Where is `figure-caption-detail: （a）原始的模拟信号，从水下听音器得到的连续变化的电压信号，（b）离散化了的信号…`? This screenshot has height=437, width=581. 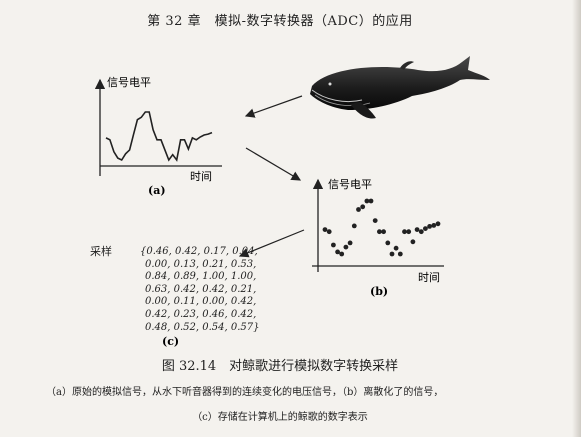
figure-caption-detail: （a）原始的模拟信号，从水下听音器得到的连续变化的电压信号，（b）离散化了的信号… is located at coordinates (245, 392).